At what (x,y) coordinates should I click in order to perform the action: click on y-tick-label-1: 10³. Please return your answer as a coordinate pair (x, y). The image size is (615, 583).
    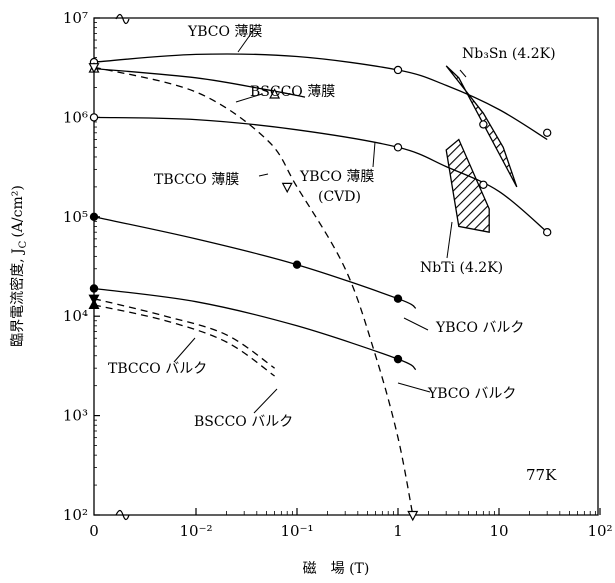
    Looking at the image, I should click on (75, 416).